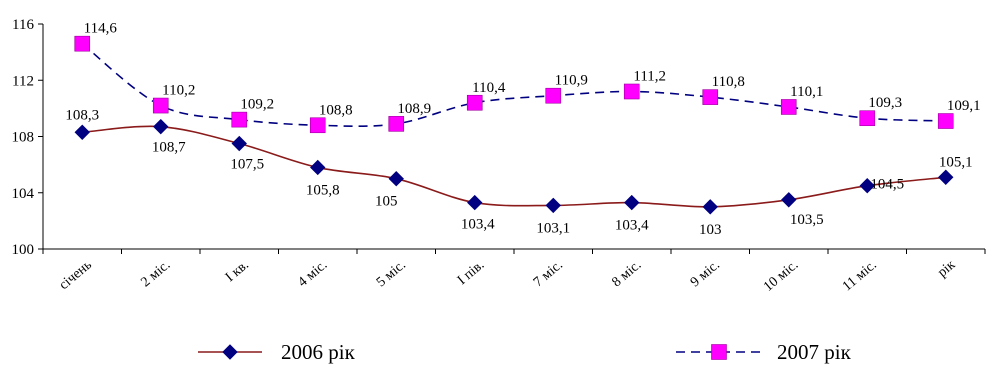  Describe the element at coordinates (23, 250) in the screenshot. I see `y-tick-label: 100` at that location.